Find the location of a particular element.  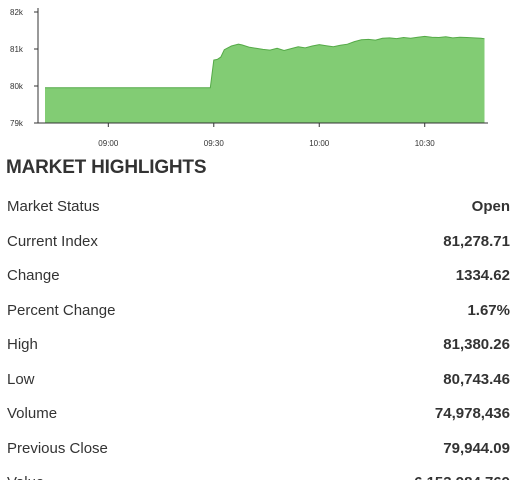

highlight-row-percent-change: Percent Change 1.67% is located at coordinates (260, 311).